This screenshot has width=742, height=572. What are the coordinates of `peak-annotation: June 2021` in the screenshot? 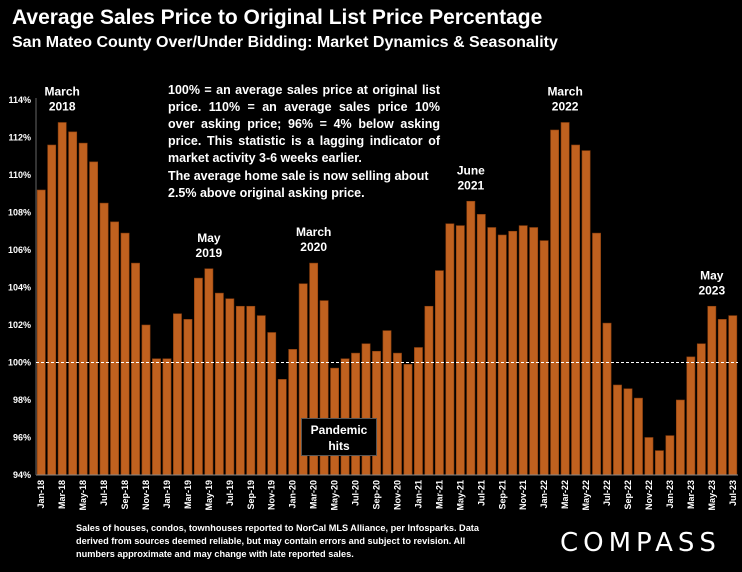 It's located at (471, 177).